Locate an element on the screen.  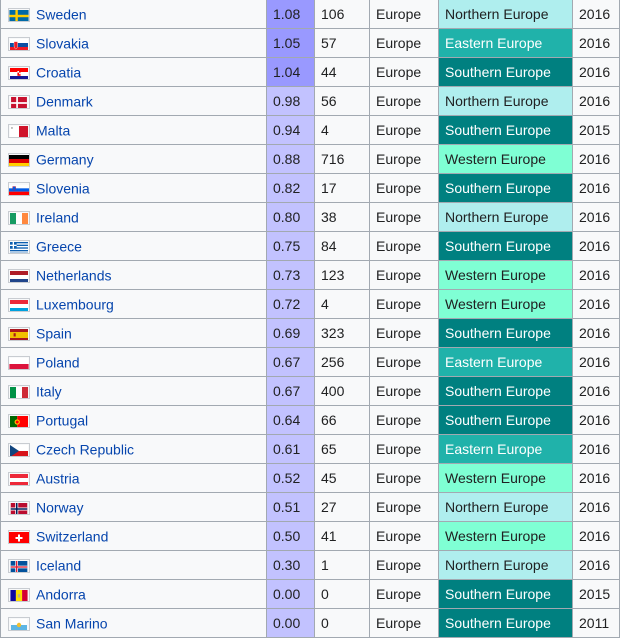
rate-value: 0.51 is located at coordinates (287, 507).